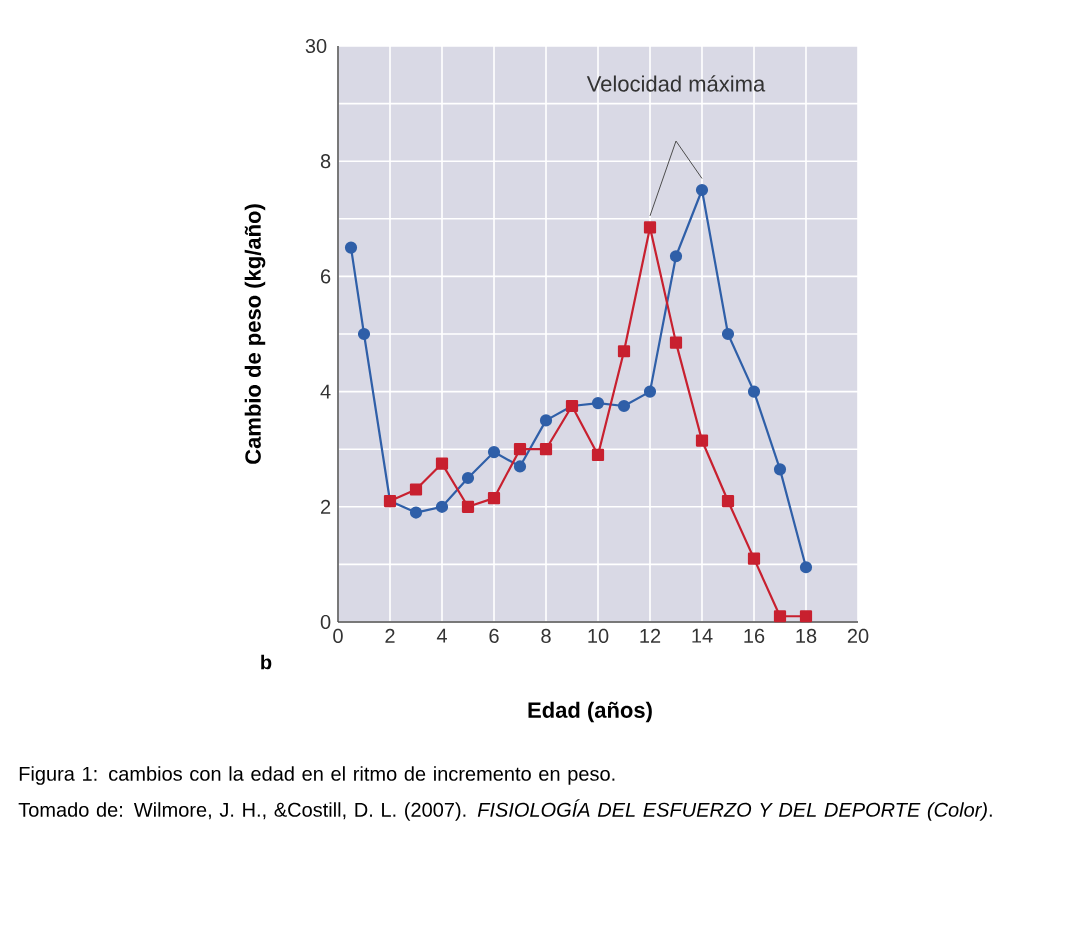 This screenshot has height=927, width=1088. What do you see at coordinates (325, 391) in the screenshot?
I see `y-tick-label: 4` at bounding box center [325, 391].